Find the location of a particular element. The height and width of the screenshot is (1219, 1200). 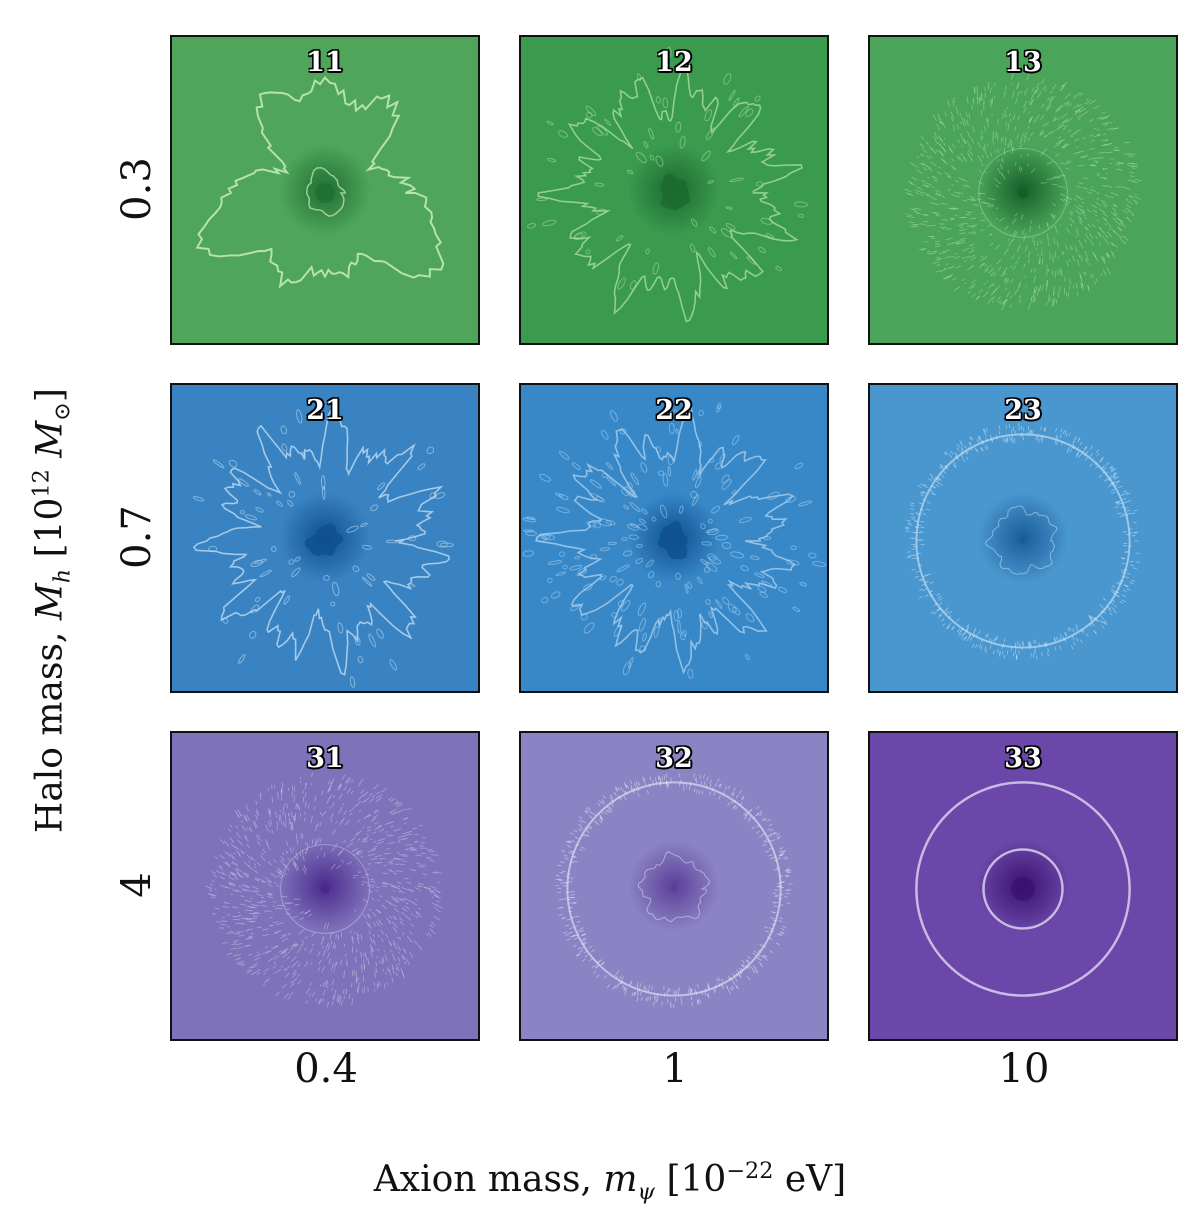

panel-22: 22 is located at coordinates (674, 538).